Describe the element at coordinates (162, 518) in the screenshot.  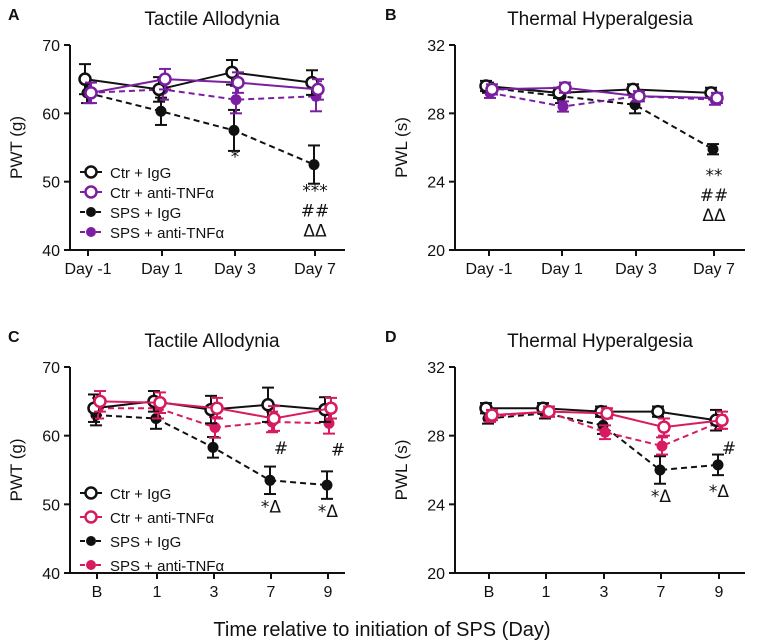
I see `legend-label: Ctr + anti-TNFα` at that location.